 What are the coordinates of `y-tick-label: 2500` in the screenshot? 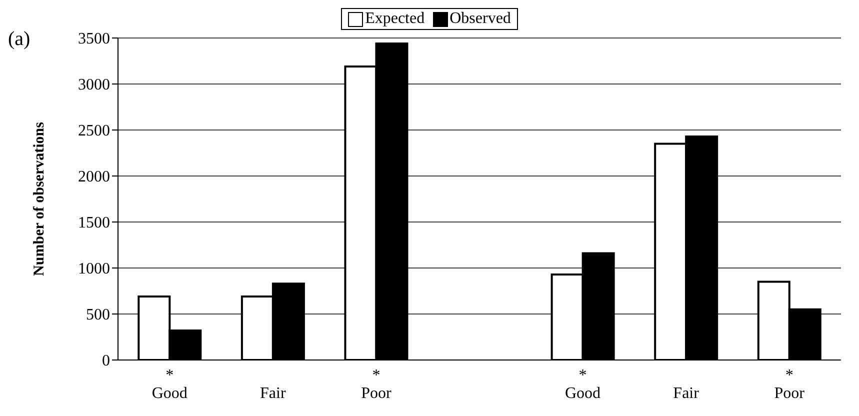 It's located at (94, 131).